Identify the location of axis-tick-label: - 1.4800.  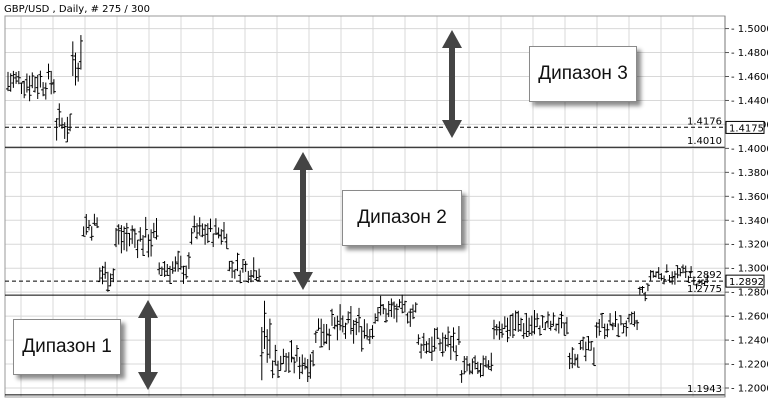
(749, 53).